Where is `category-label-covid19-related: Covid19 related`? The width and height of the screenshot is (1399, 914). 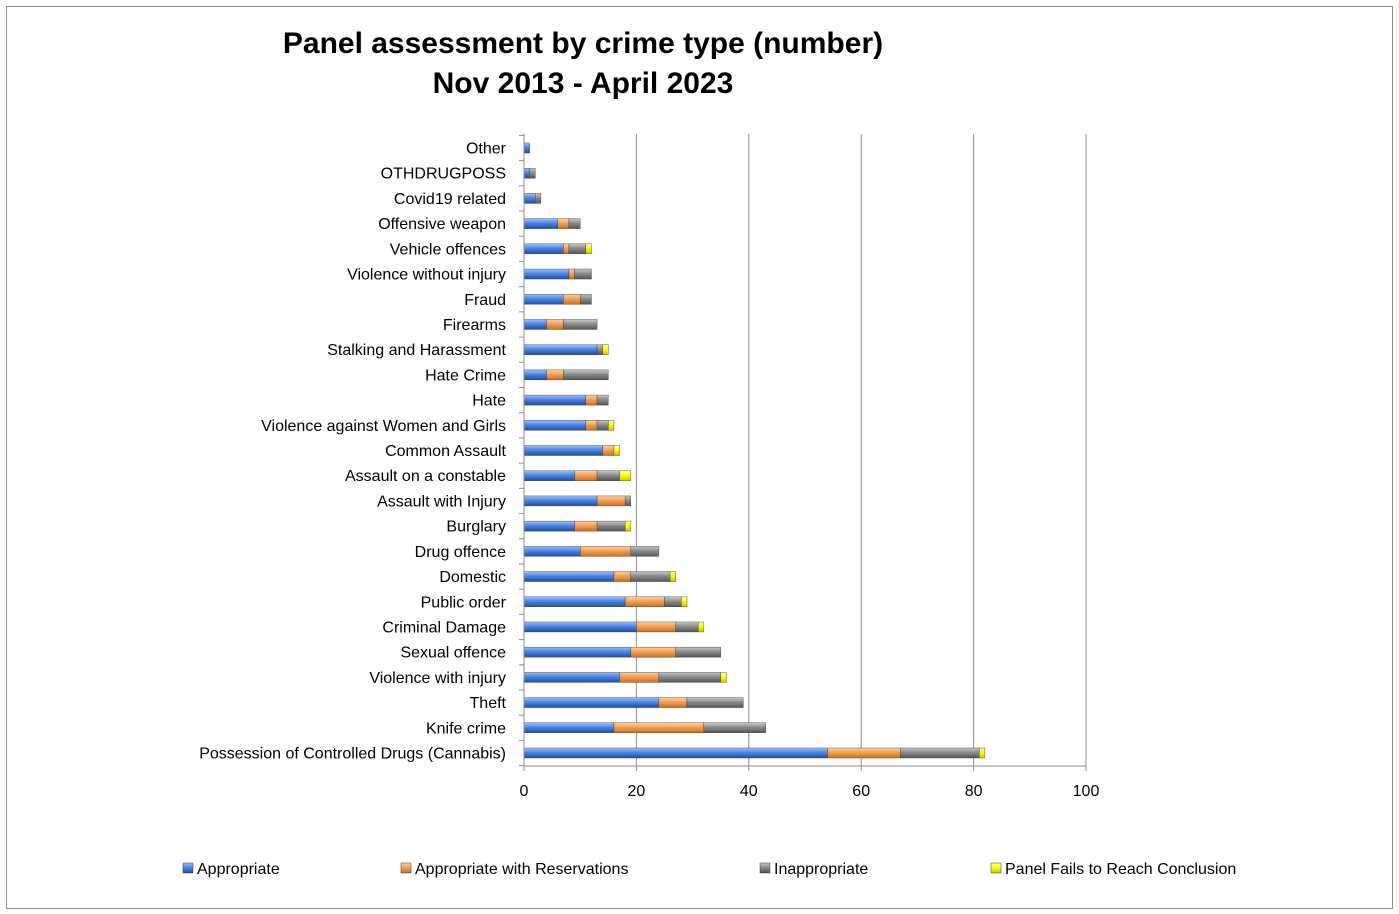
category-label-covid19-related: Covid19 related is located at coordinates (450, 199).